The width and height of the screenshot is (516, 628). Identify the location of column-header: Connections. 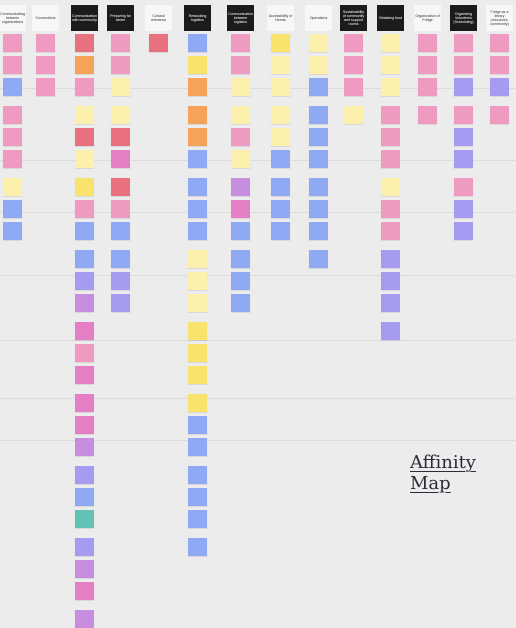
(45, 18).